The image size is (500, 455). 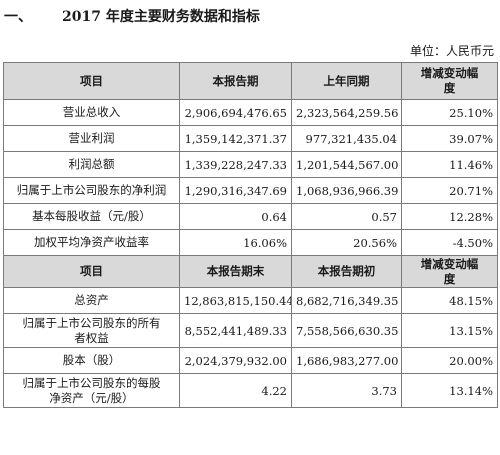 What do you see at coordinates (91, 330) in the screenshot?
I see `row-label: 归属于上市公司股东的所有者权益` at bounding box center [91, 330].